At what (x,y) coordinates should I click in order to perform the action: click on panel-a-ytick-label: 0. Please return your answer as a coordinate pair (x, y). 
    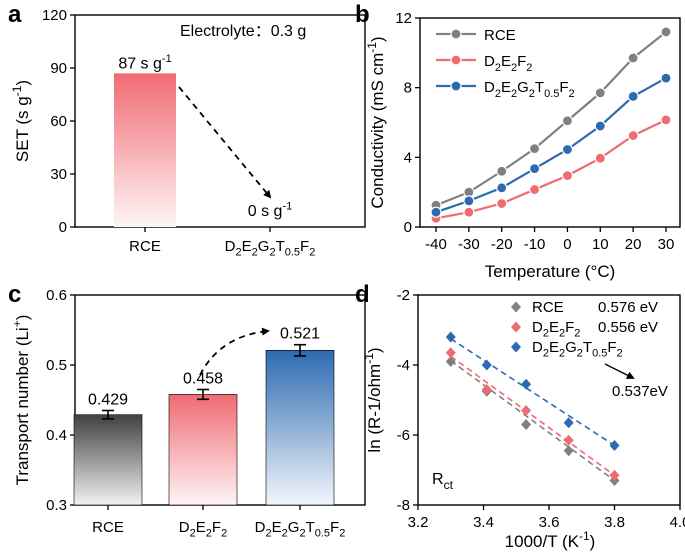
    Looking at the image, I should click on (63, 227).